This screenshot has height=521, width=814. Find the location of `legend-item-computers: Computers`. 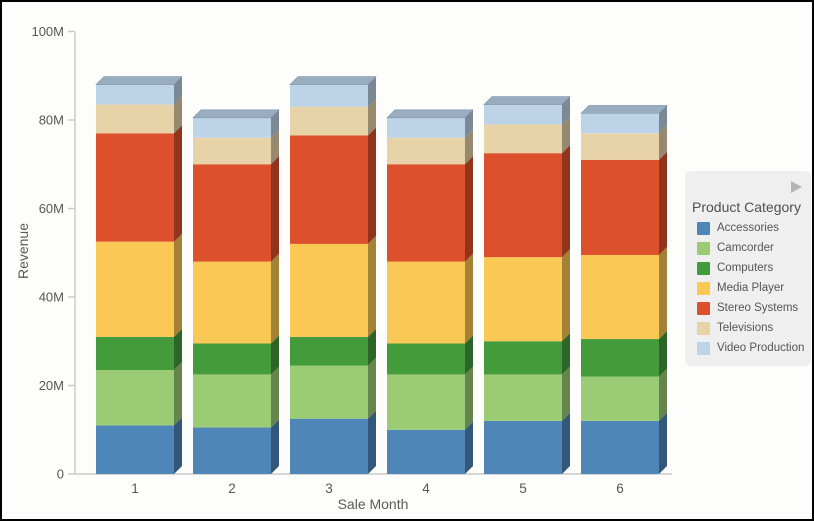

legend-item-computers: Computers is located at coordinates (748, 268).